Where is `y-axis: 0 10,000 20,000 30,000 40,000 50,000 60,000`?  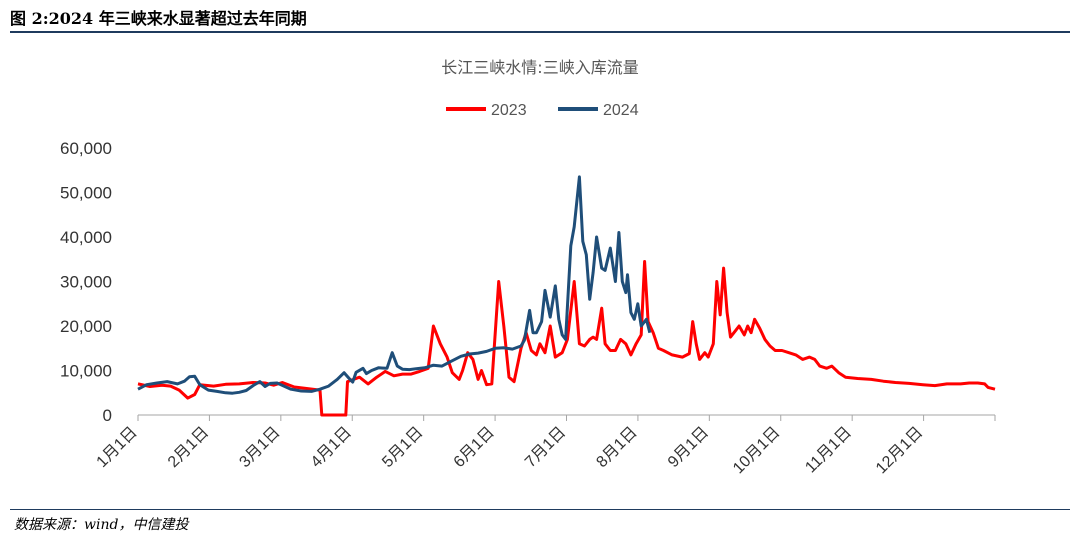
y-axis: 0 10,000 20,000 30,000 40,000 50,000 60,000 is located at coordinates (86, 282).